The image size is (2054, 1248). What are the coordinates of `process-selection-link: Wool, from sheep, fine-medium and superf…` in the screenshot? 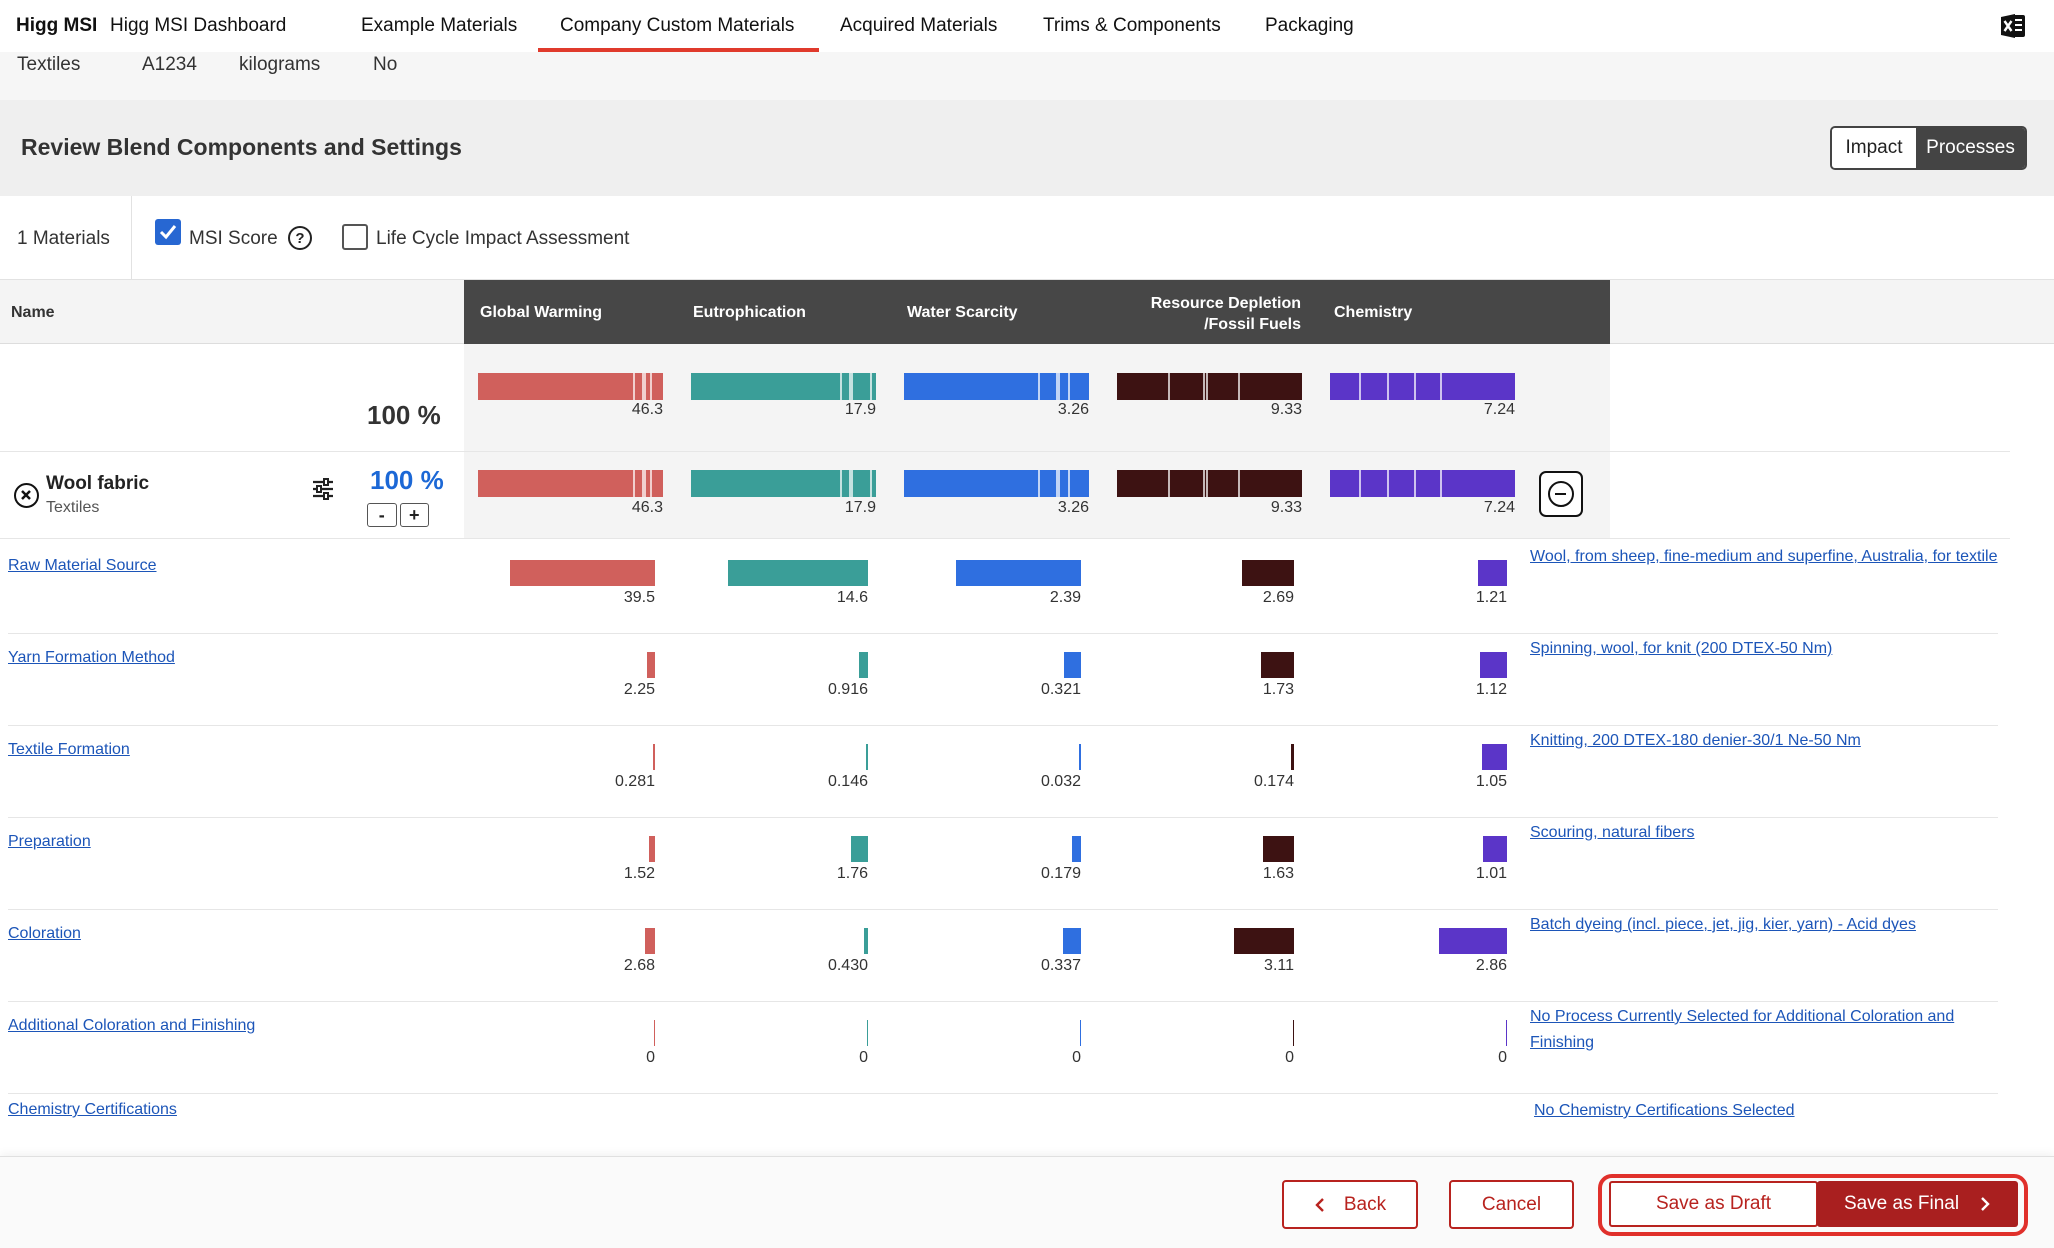 It's located at (1764, 556).